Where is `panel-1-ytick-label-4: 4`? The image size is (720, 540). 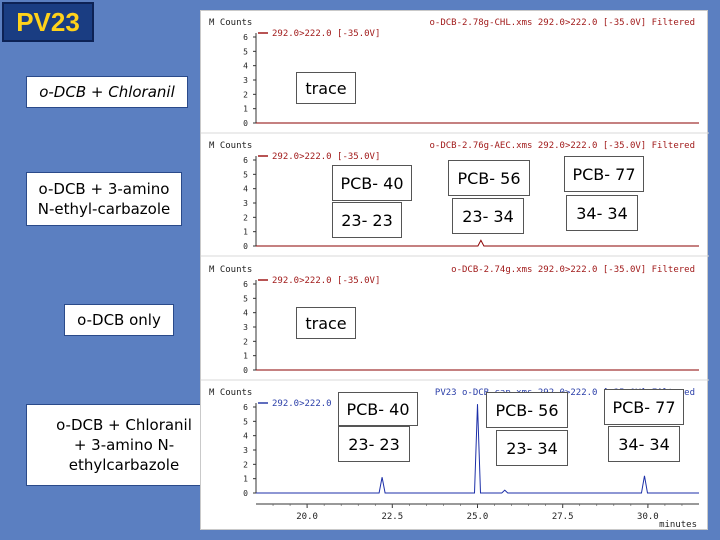 panel-1-ytick-label-4: 4 is located at coordinates (245, 66).